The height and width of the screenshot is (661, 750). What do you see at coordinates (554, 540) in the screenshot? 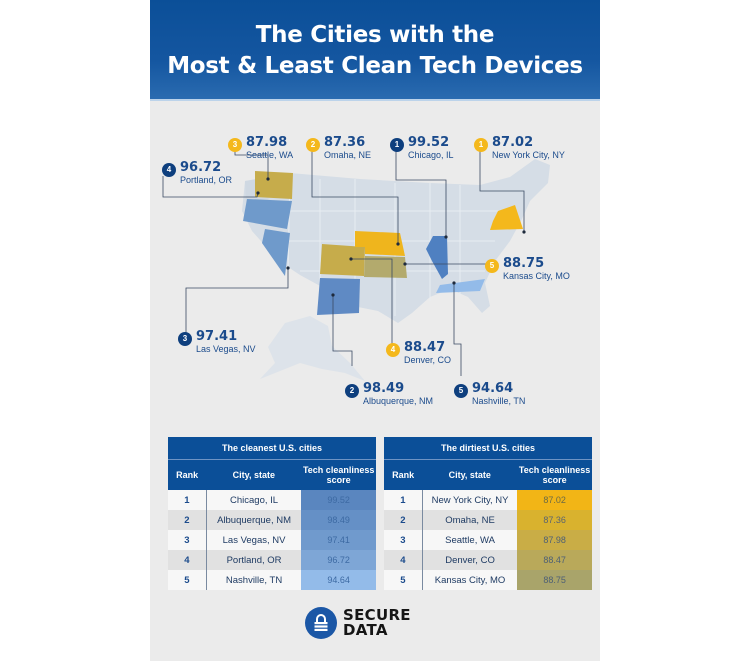
I see `score-cell: 87.98` at bounding box center [554, 540].